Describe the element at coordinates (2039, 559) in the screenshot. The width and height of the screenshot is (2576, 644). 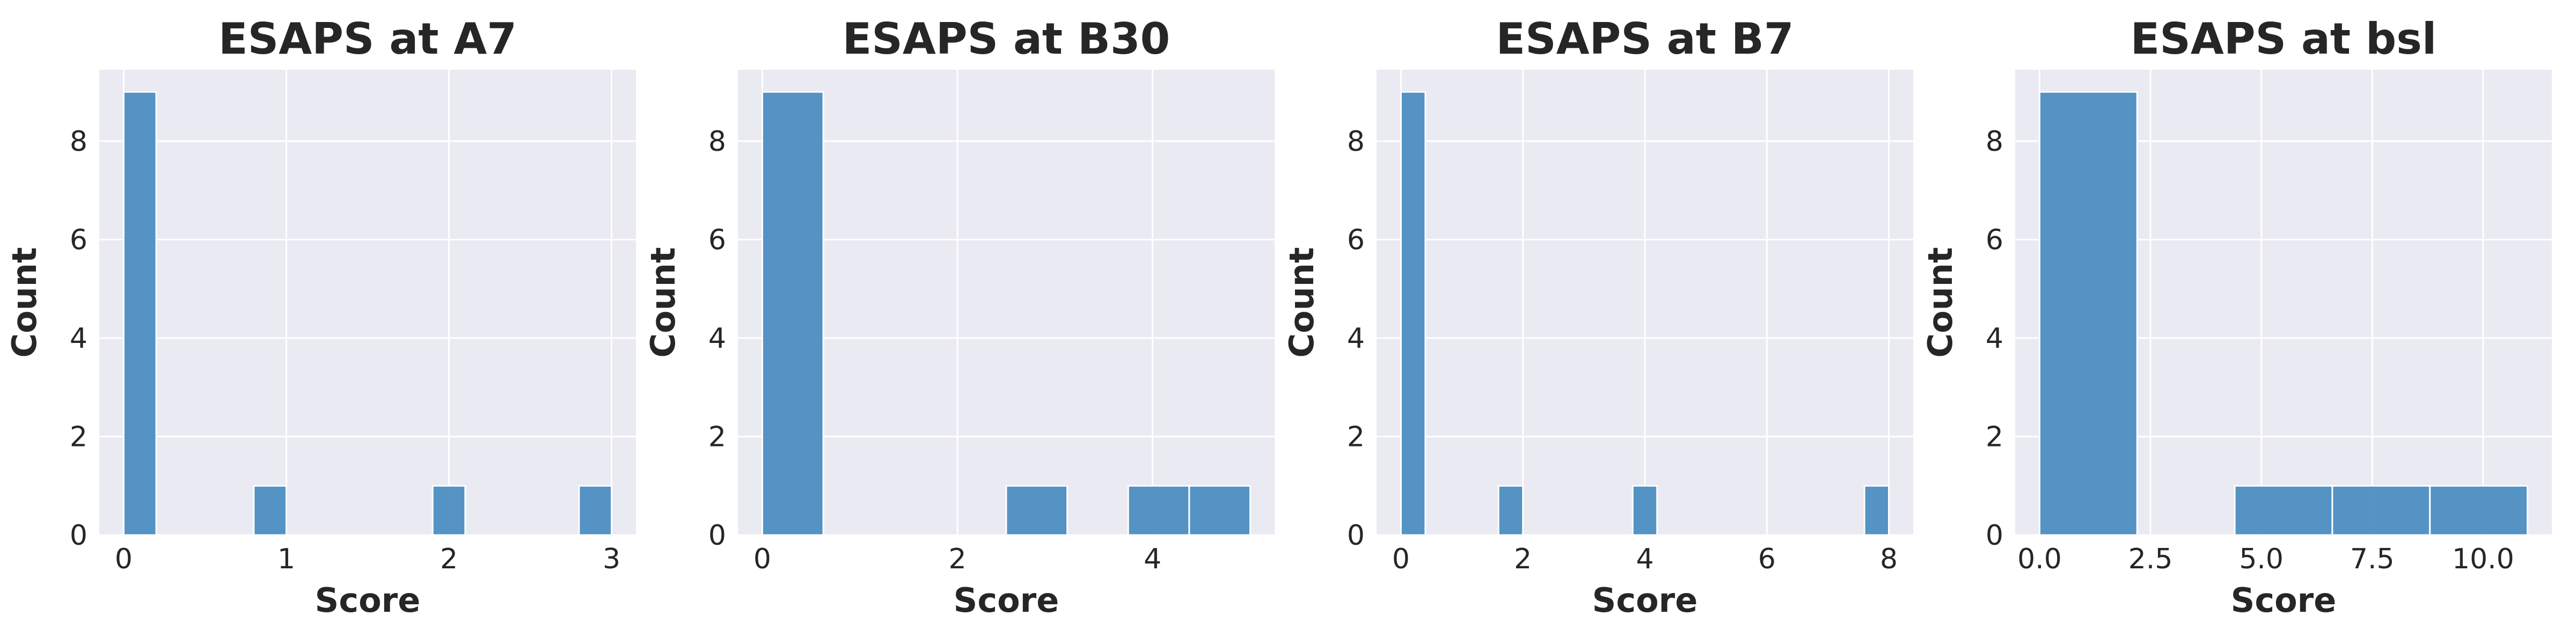
I see `x-tick-label: 0.0` at that location.